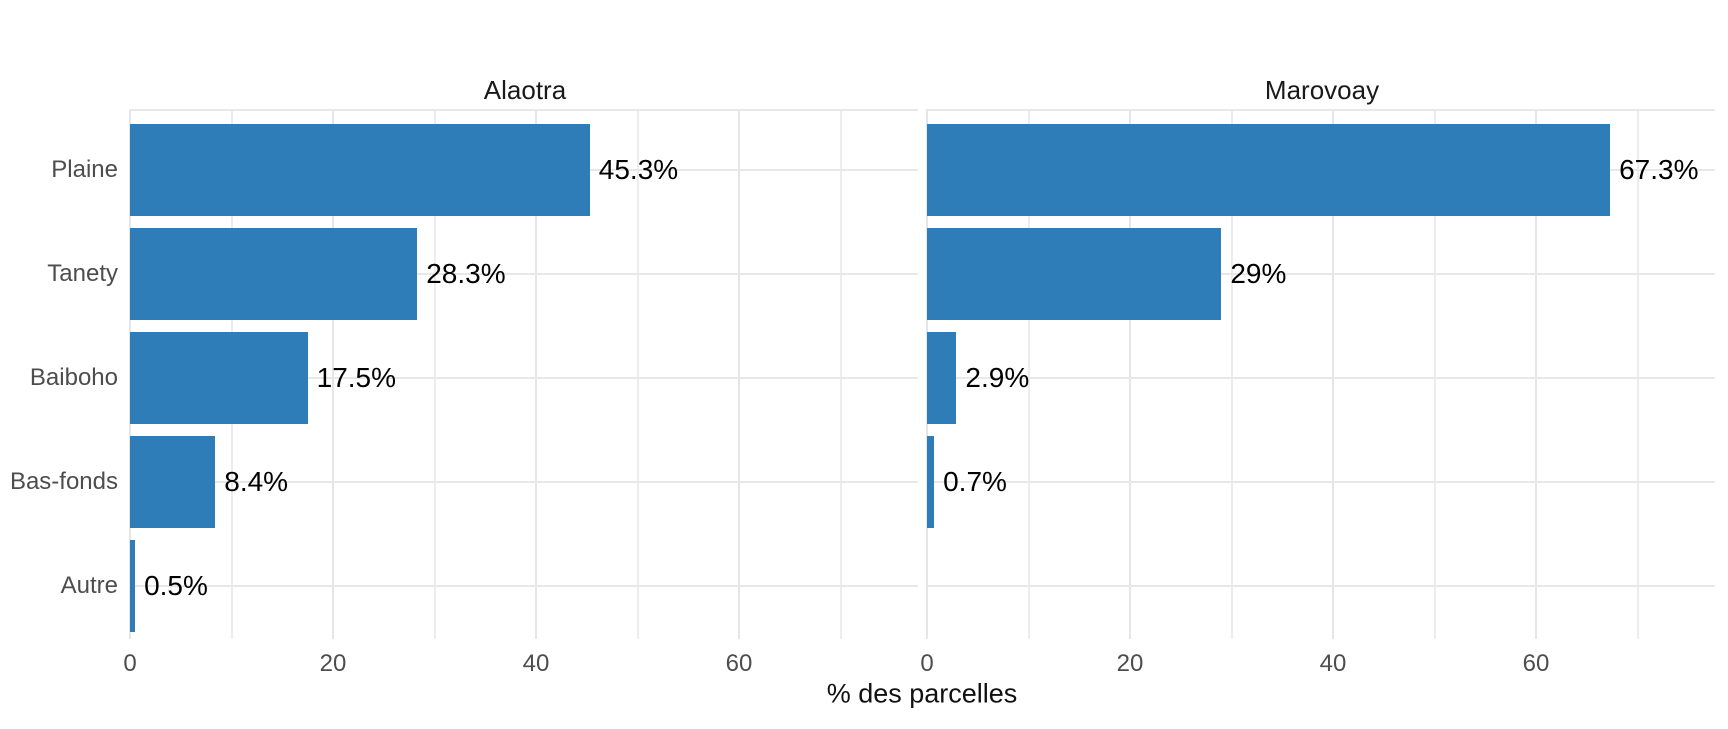 The width and height of the screenshot is (1728, 729). Describe the element at coordinates (63, 481) in the screenshot. I see `y-axis-label-bas-fonds: Bas-fonds` at that location.